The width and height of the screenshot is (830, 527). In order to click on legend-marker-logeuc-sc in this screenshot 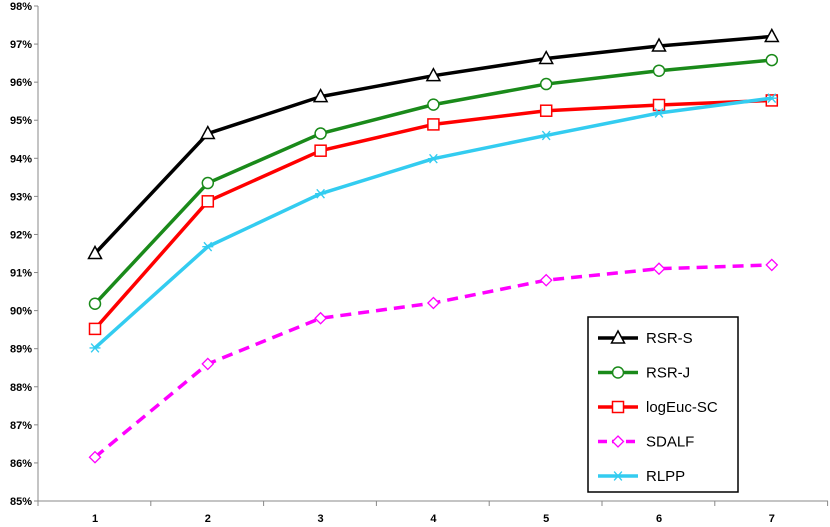, I will do `click(618, 407)`.